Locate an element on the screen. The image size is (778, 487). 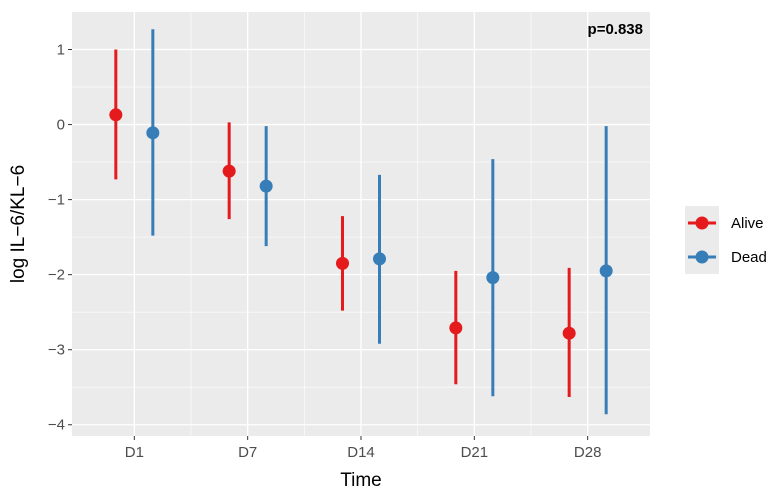
x-tick-label: D21 is located at coordinates (475, 452).